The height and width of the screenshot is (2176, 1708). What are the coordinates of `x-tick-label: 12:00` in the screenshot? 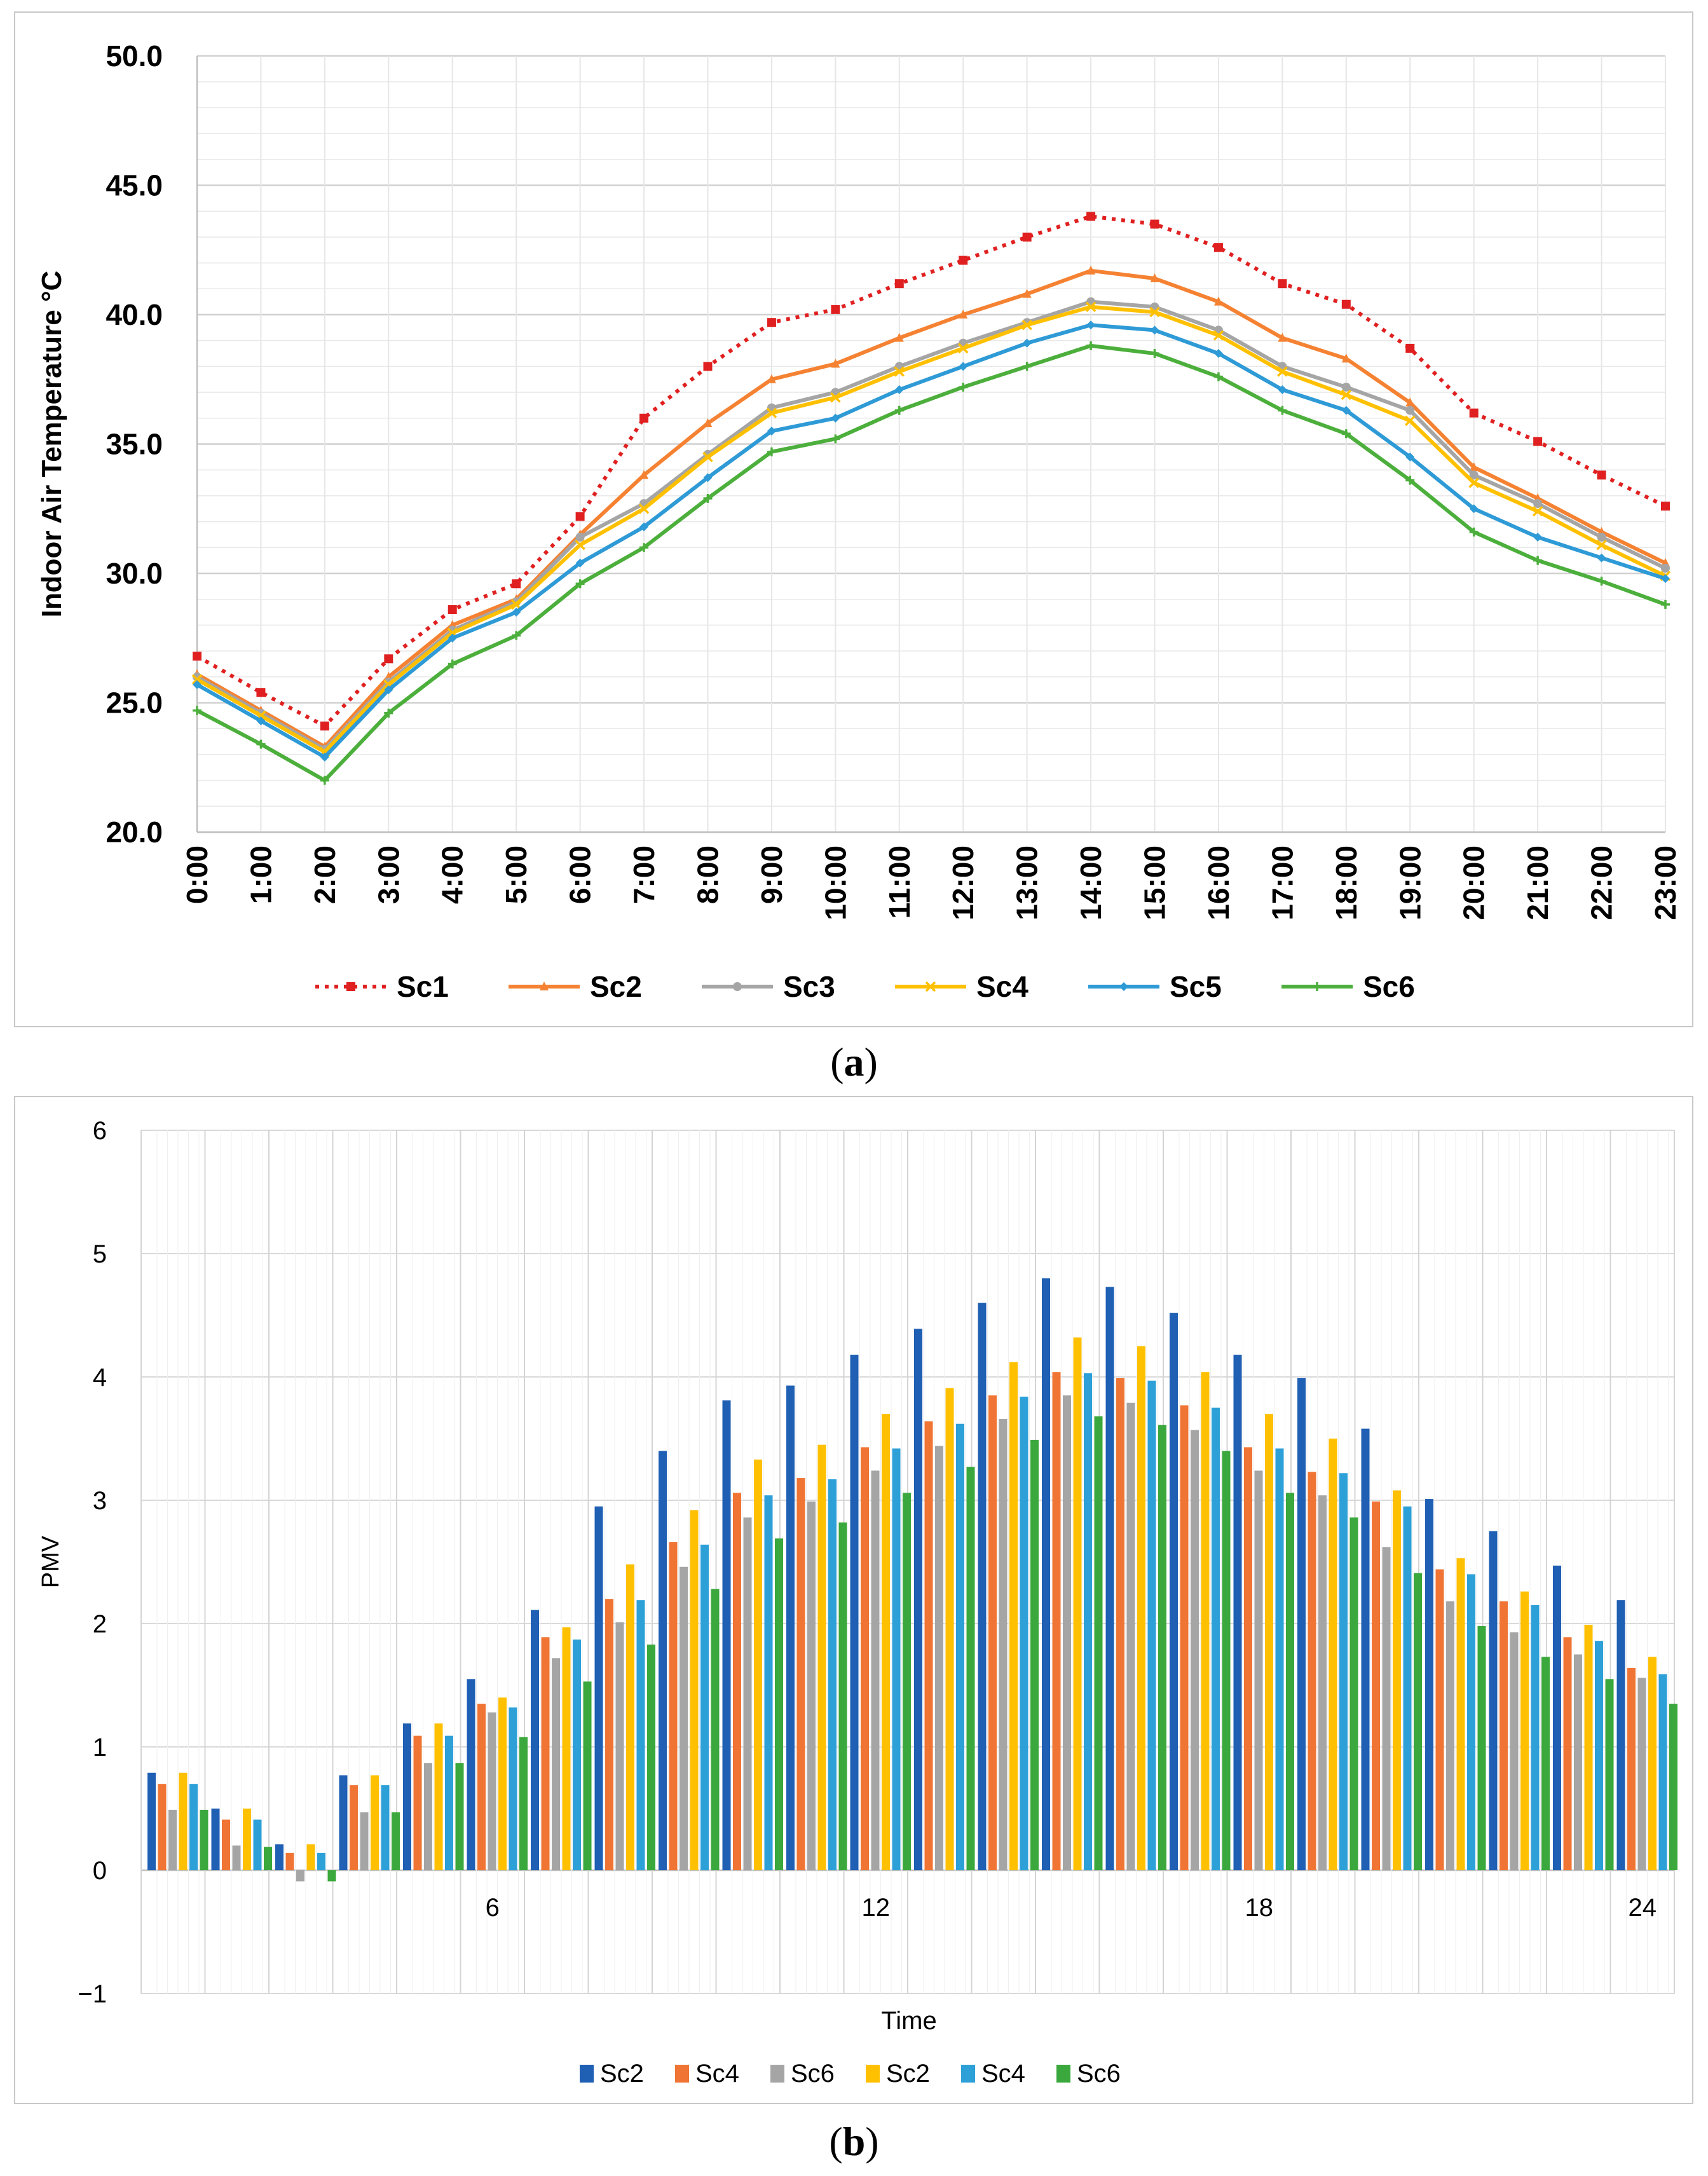 It's located at (963, 883).